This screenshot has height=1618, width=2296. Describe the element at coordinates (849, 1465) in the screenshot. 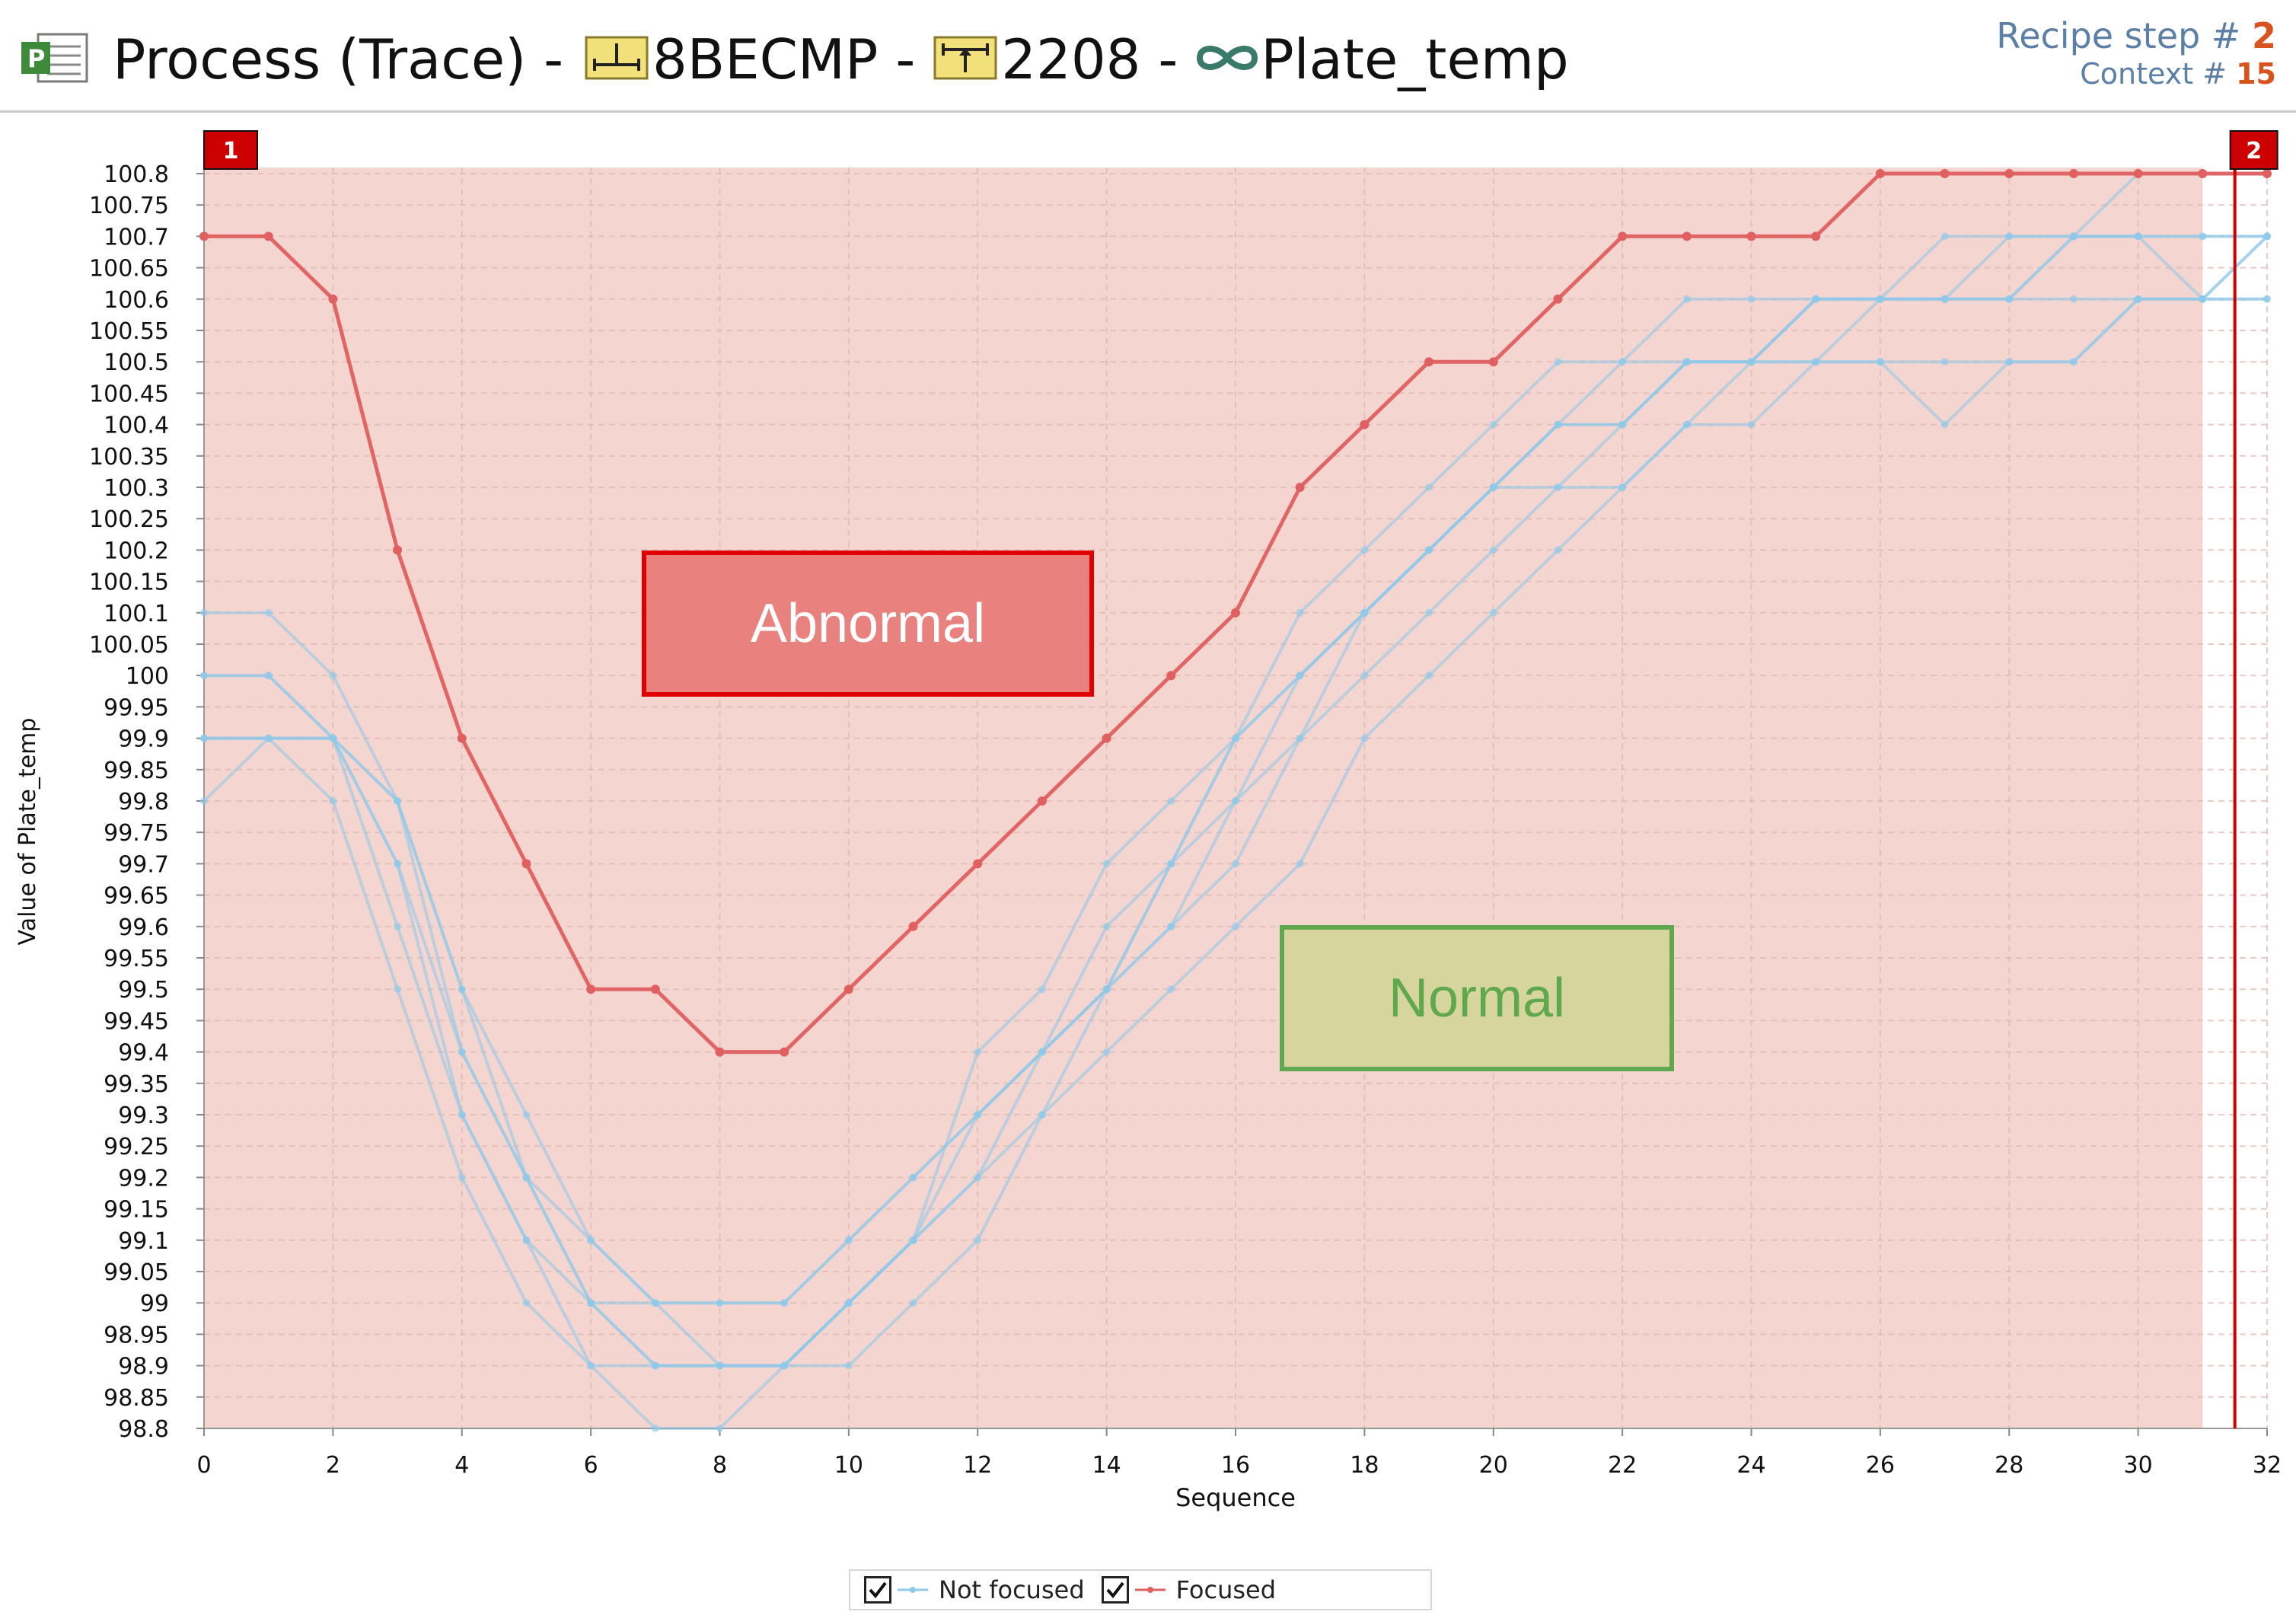

I see `x-tick-label: 10` at that location.